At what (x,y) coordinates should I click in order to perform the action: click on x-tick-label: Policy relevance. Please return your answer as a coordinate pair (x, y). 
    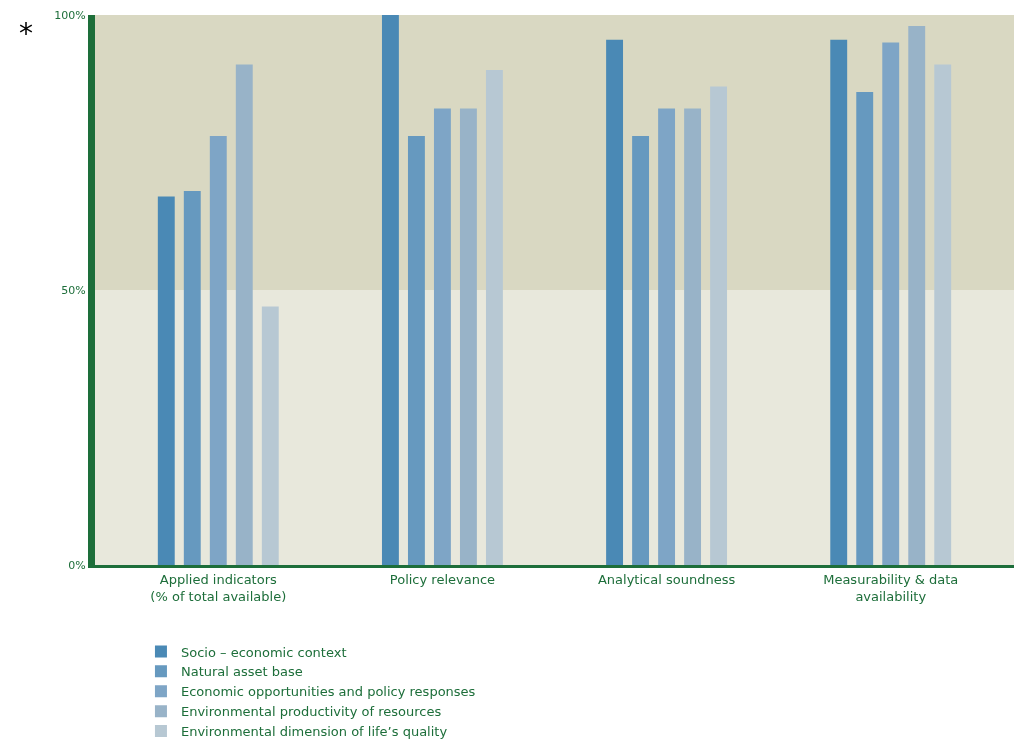
    Looking at the image, I should click on (442, 579).